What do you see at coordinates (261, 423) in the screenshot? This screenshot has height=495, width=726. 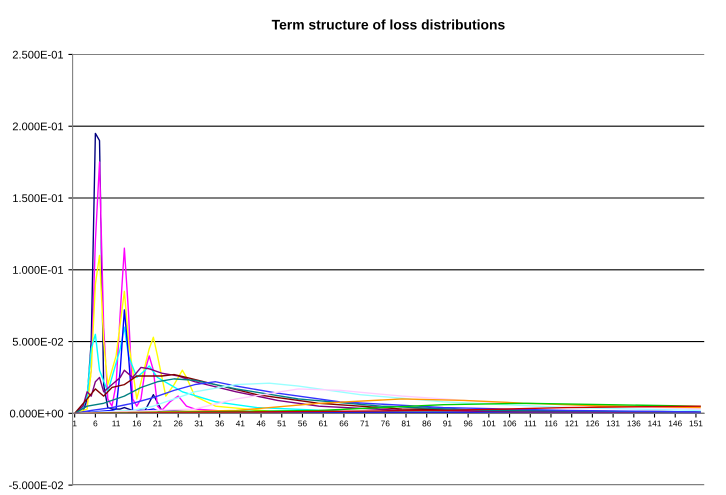 I see `x-tick-label: 46` at bounding box center [261, 423].